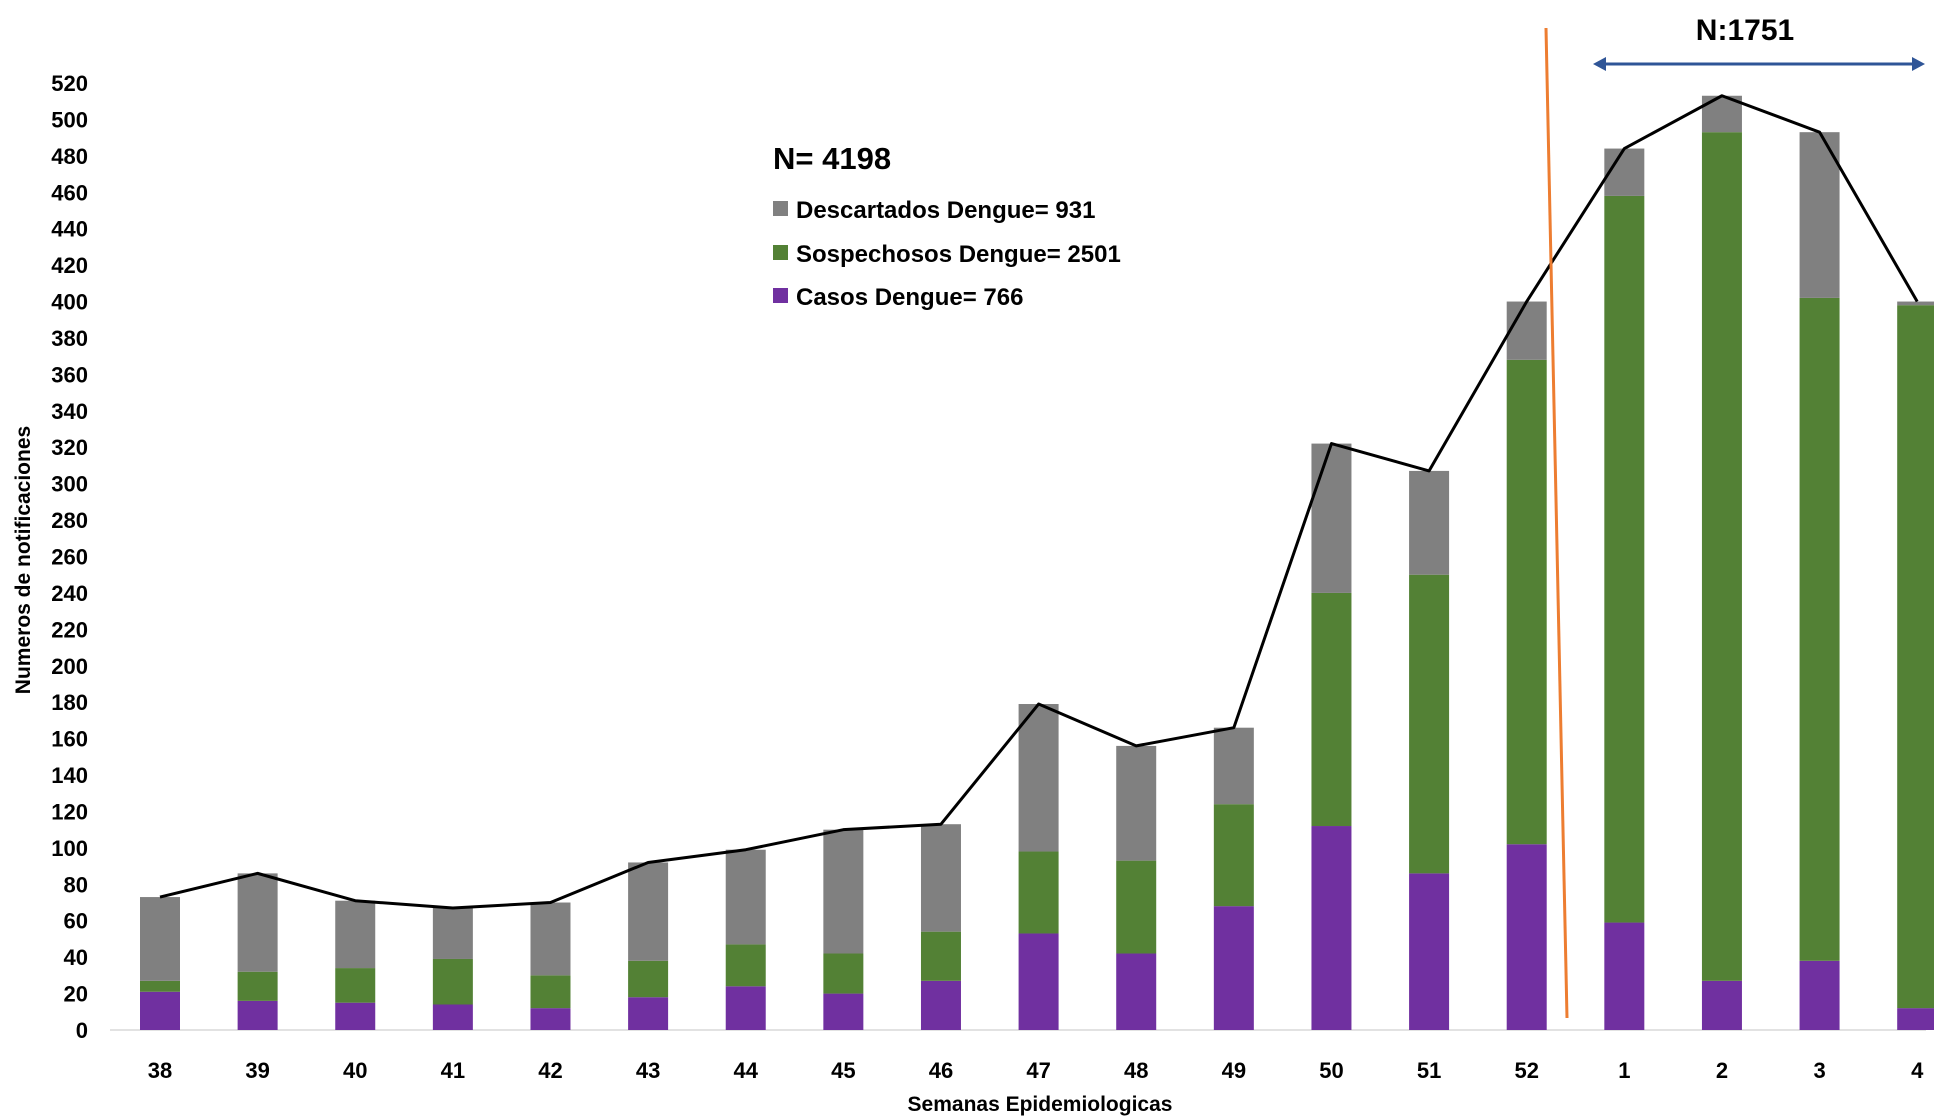 The image size is (1934, 1118). I want to click on legend-swatch-descartados, so click(780, 208).